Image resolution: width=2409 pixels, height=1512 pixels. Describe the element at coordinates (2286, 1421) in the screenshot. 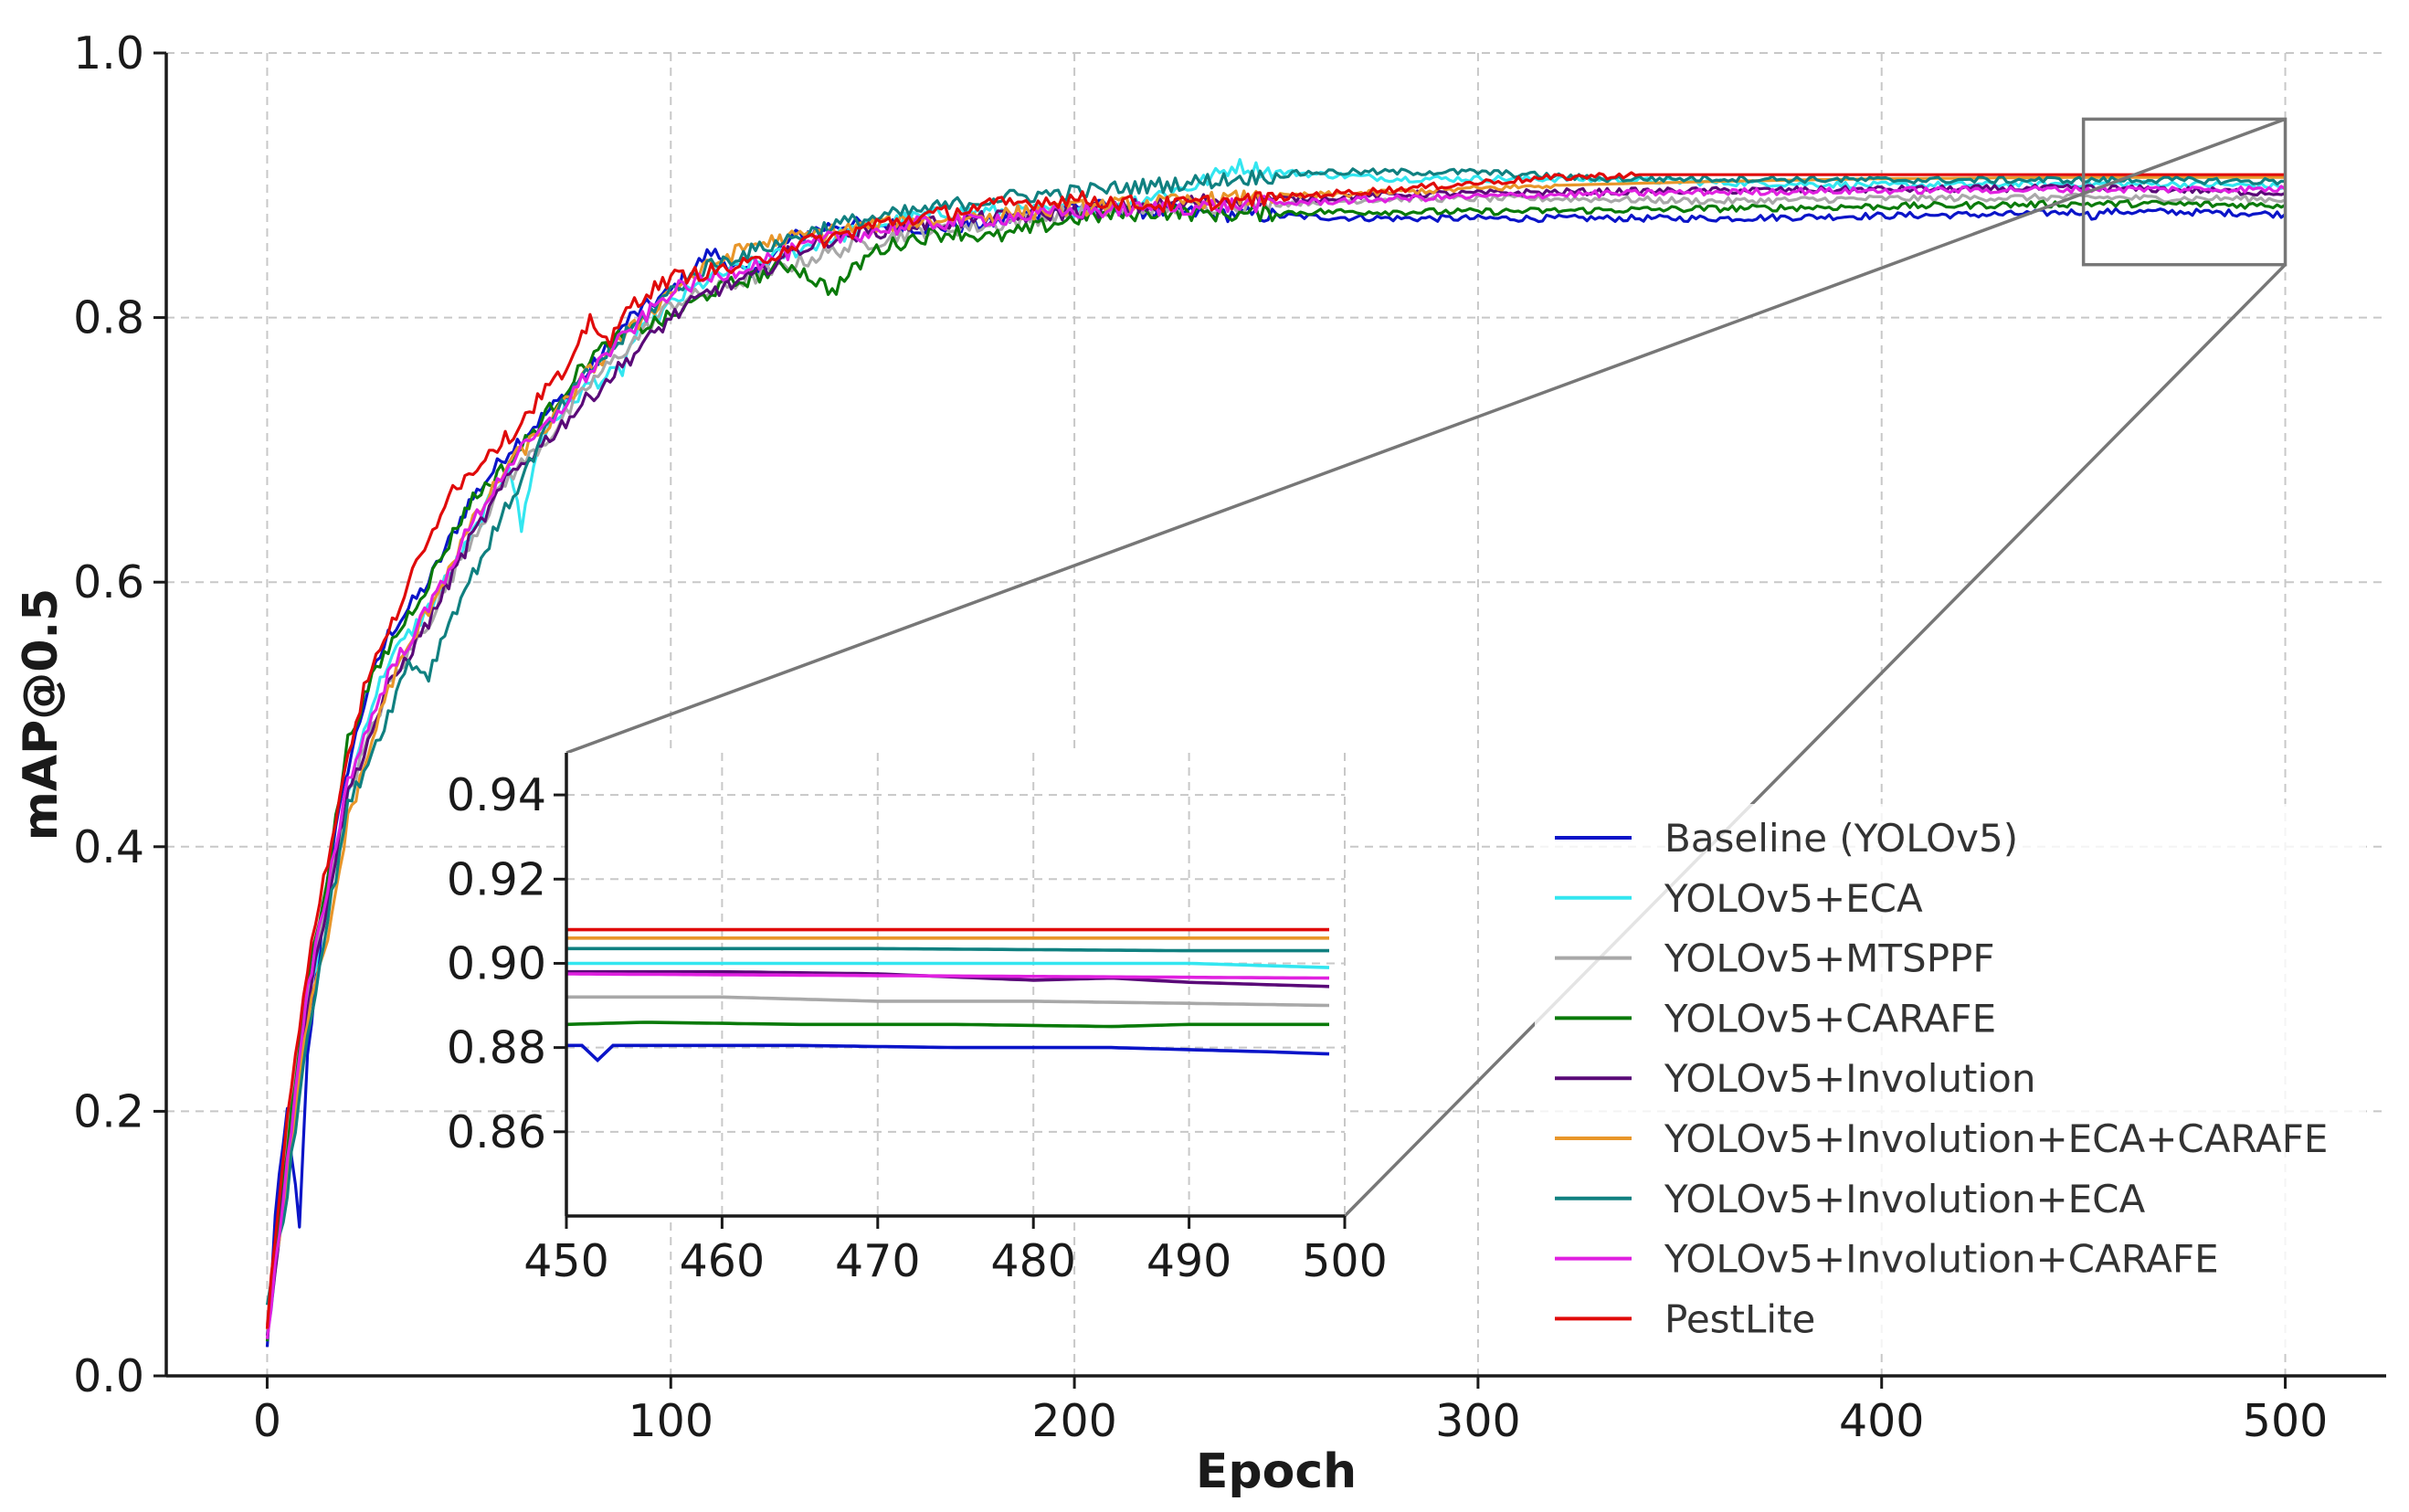

I see `x-tick-label: 500` at that location.